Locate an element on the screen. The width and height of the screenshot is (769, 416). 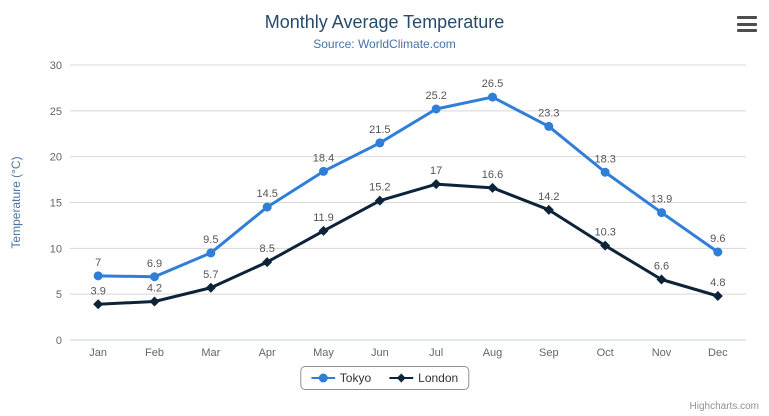
x-axis-label: Oct is located at coordinates (605, 353).